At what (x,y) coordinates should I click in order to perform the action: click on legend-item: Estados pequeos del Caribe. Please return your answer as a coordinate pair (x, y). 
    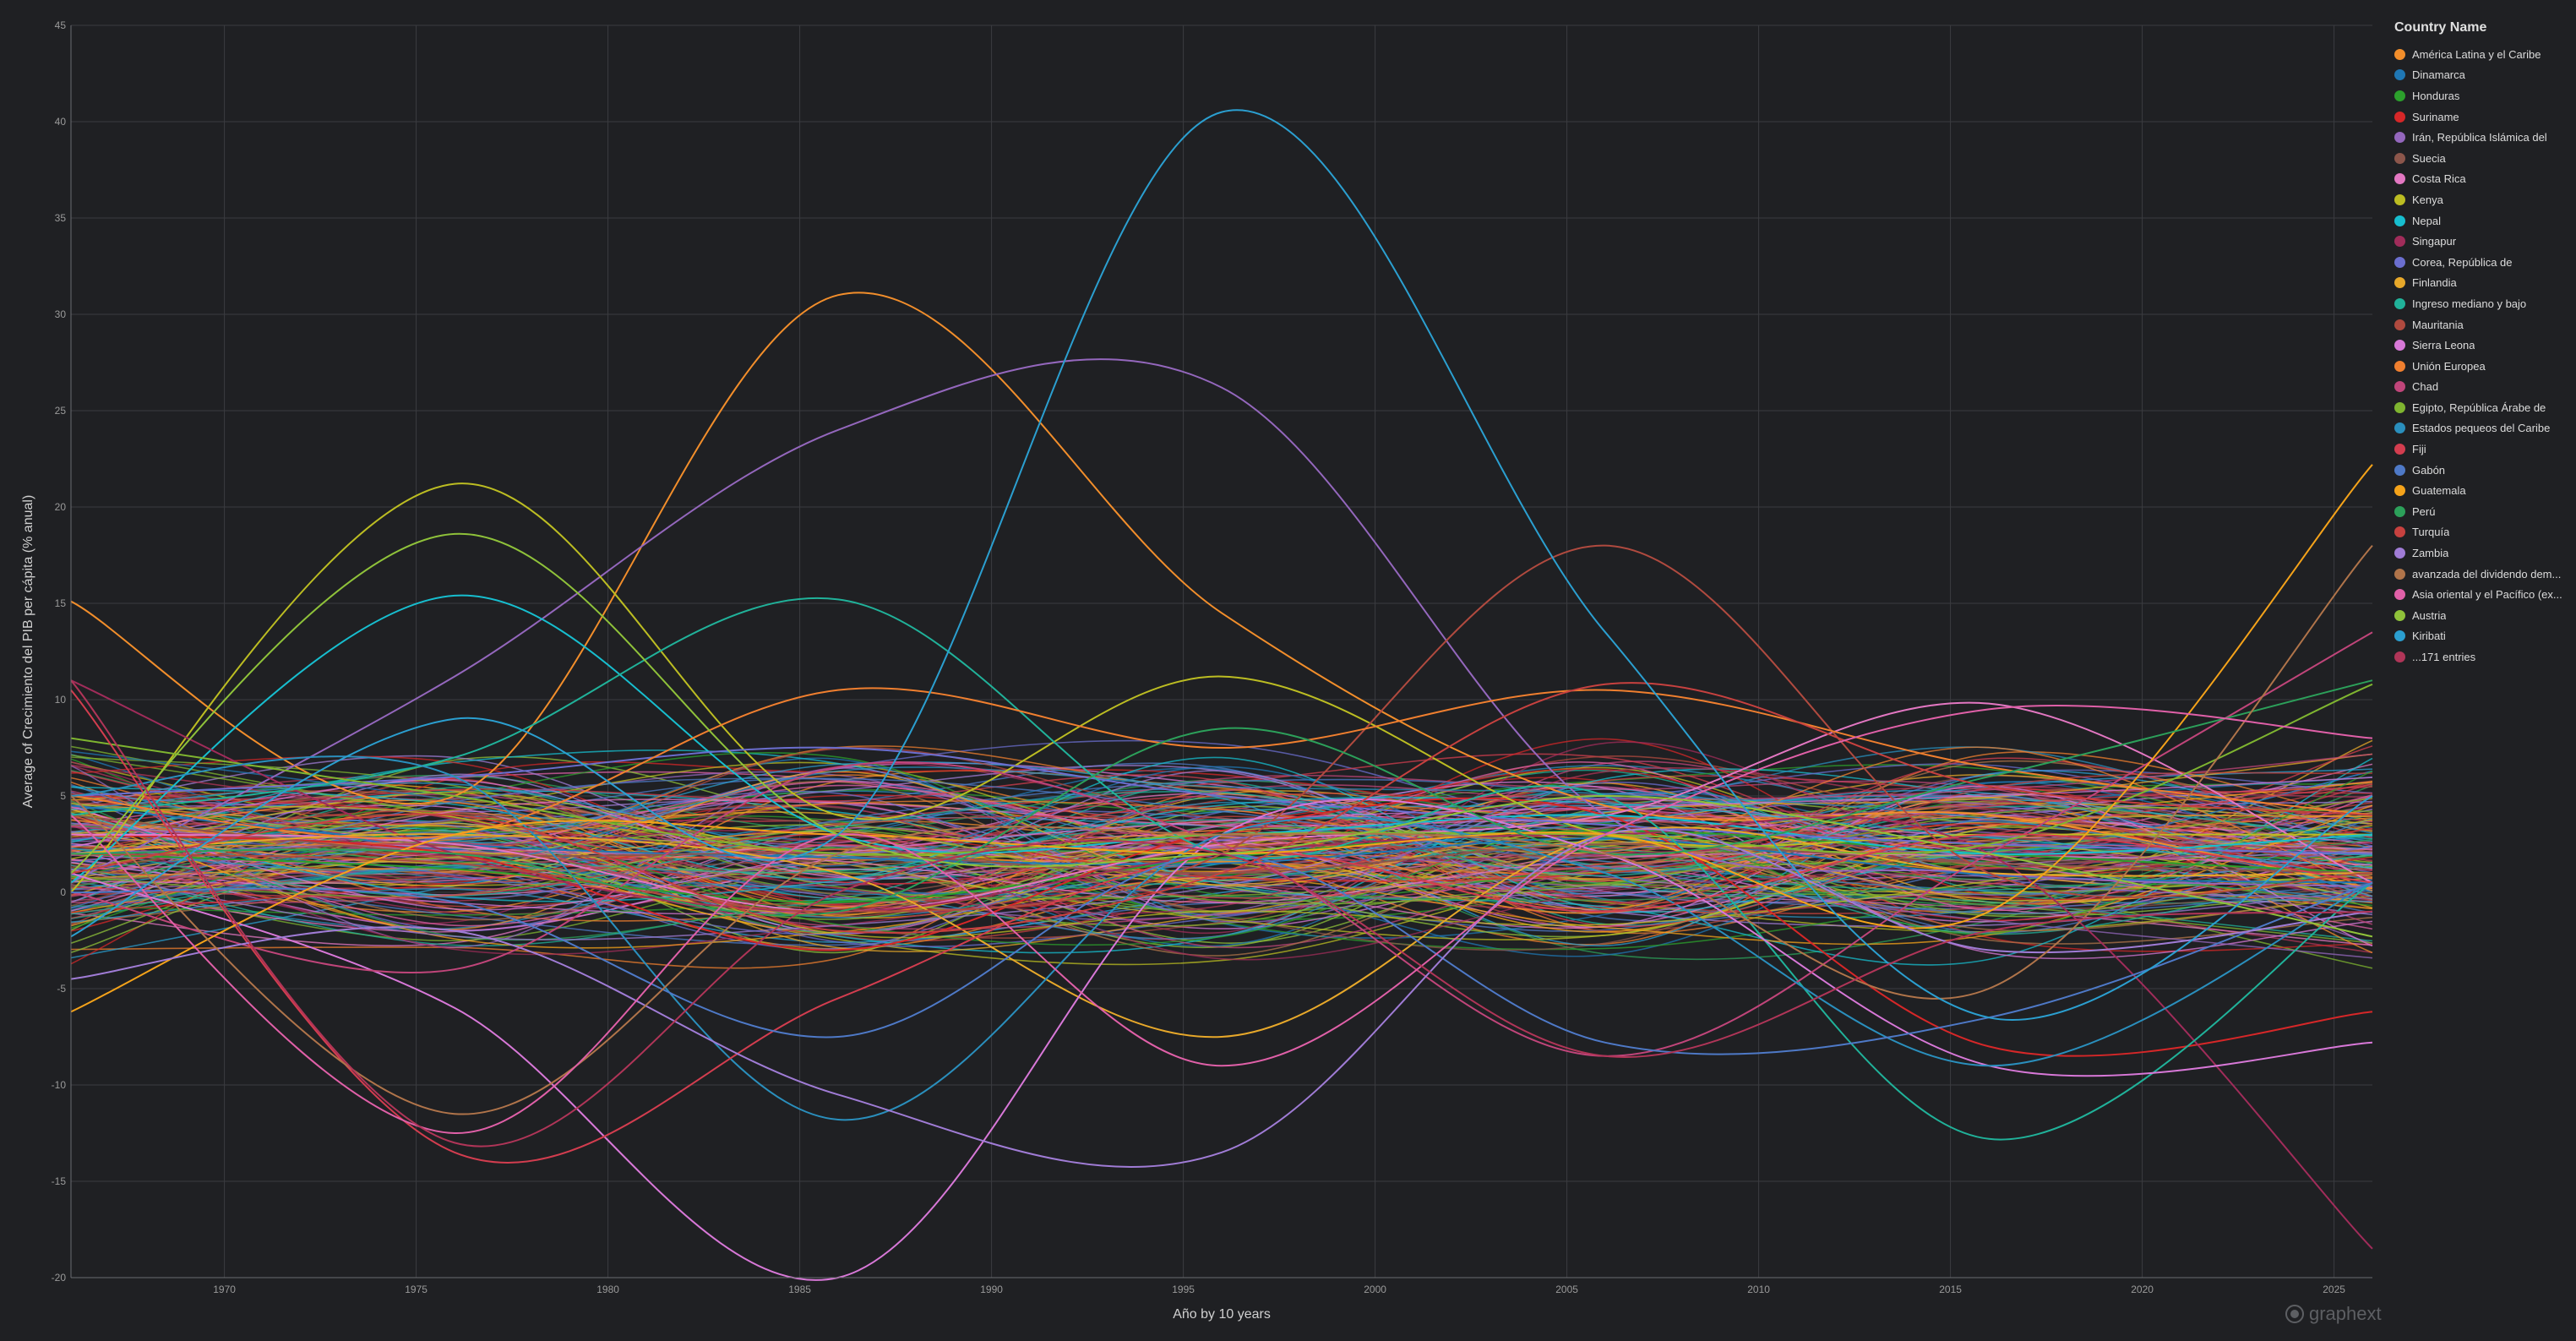
    Looking at the image, I should click on (2478, 429).